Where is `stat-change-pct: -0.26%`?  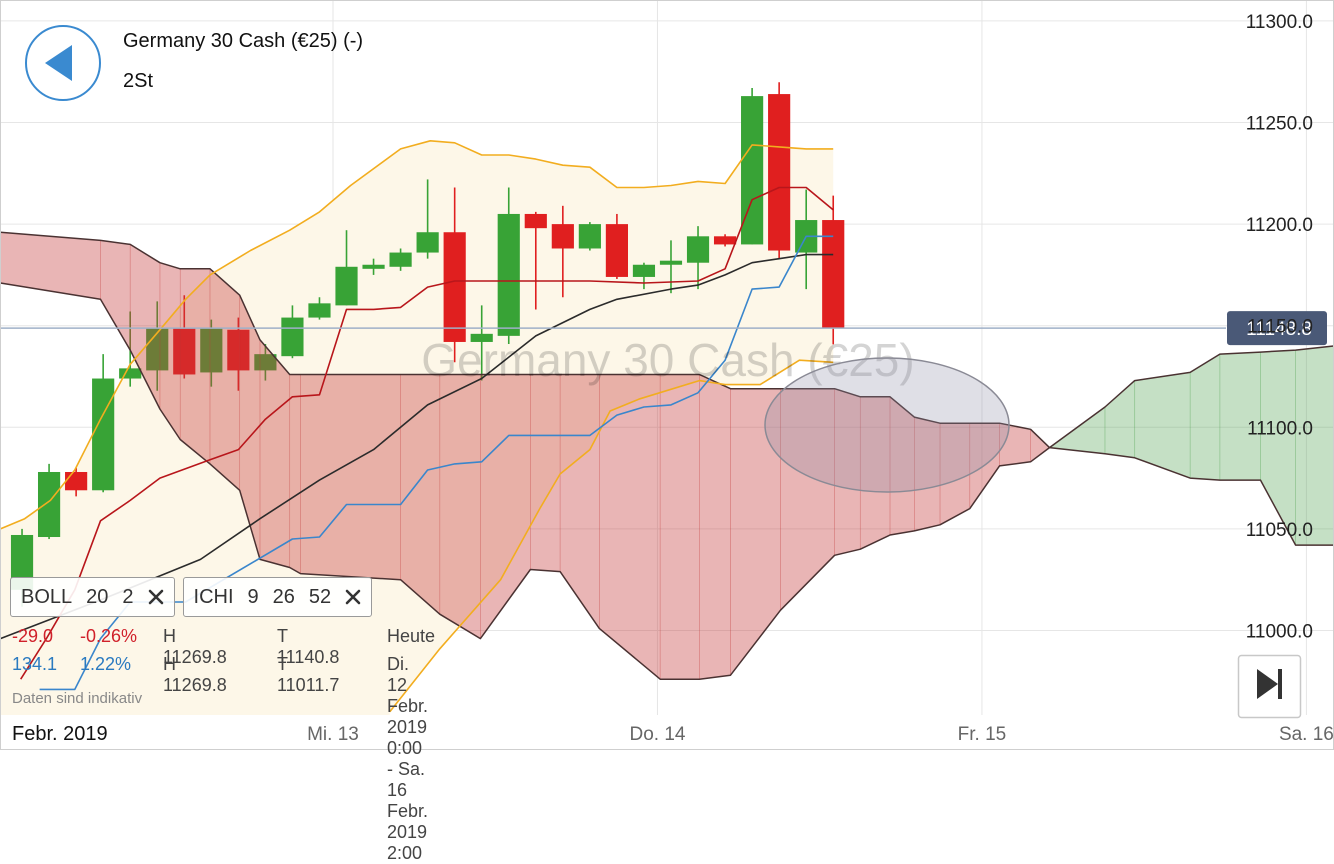
stat-change-pct: -0.26% is located at coordinates (109, 636).